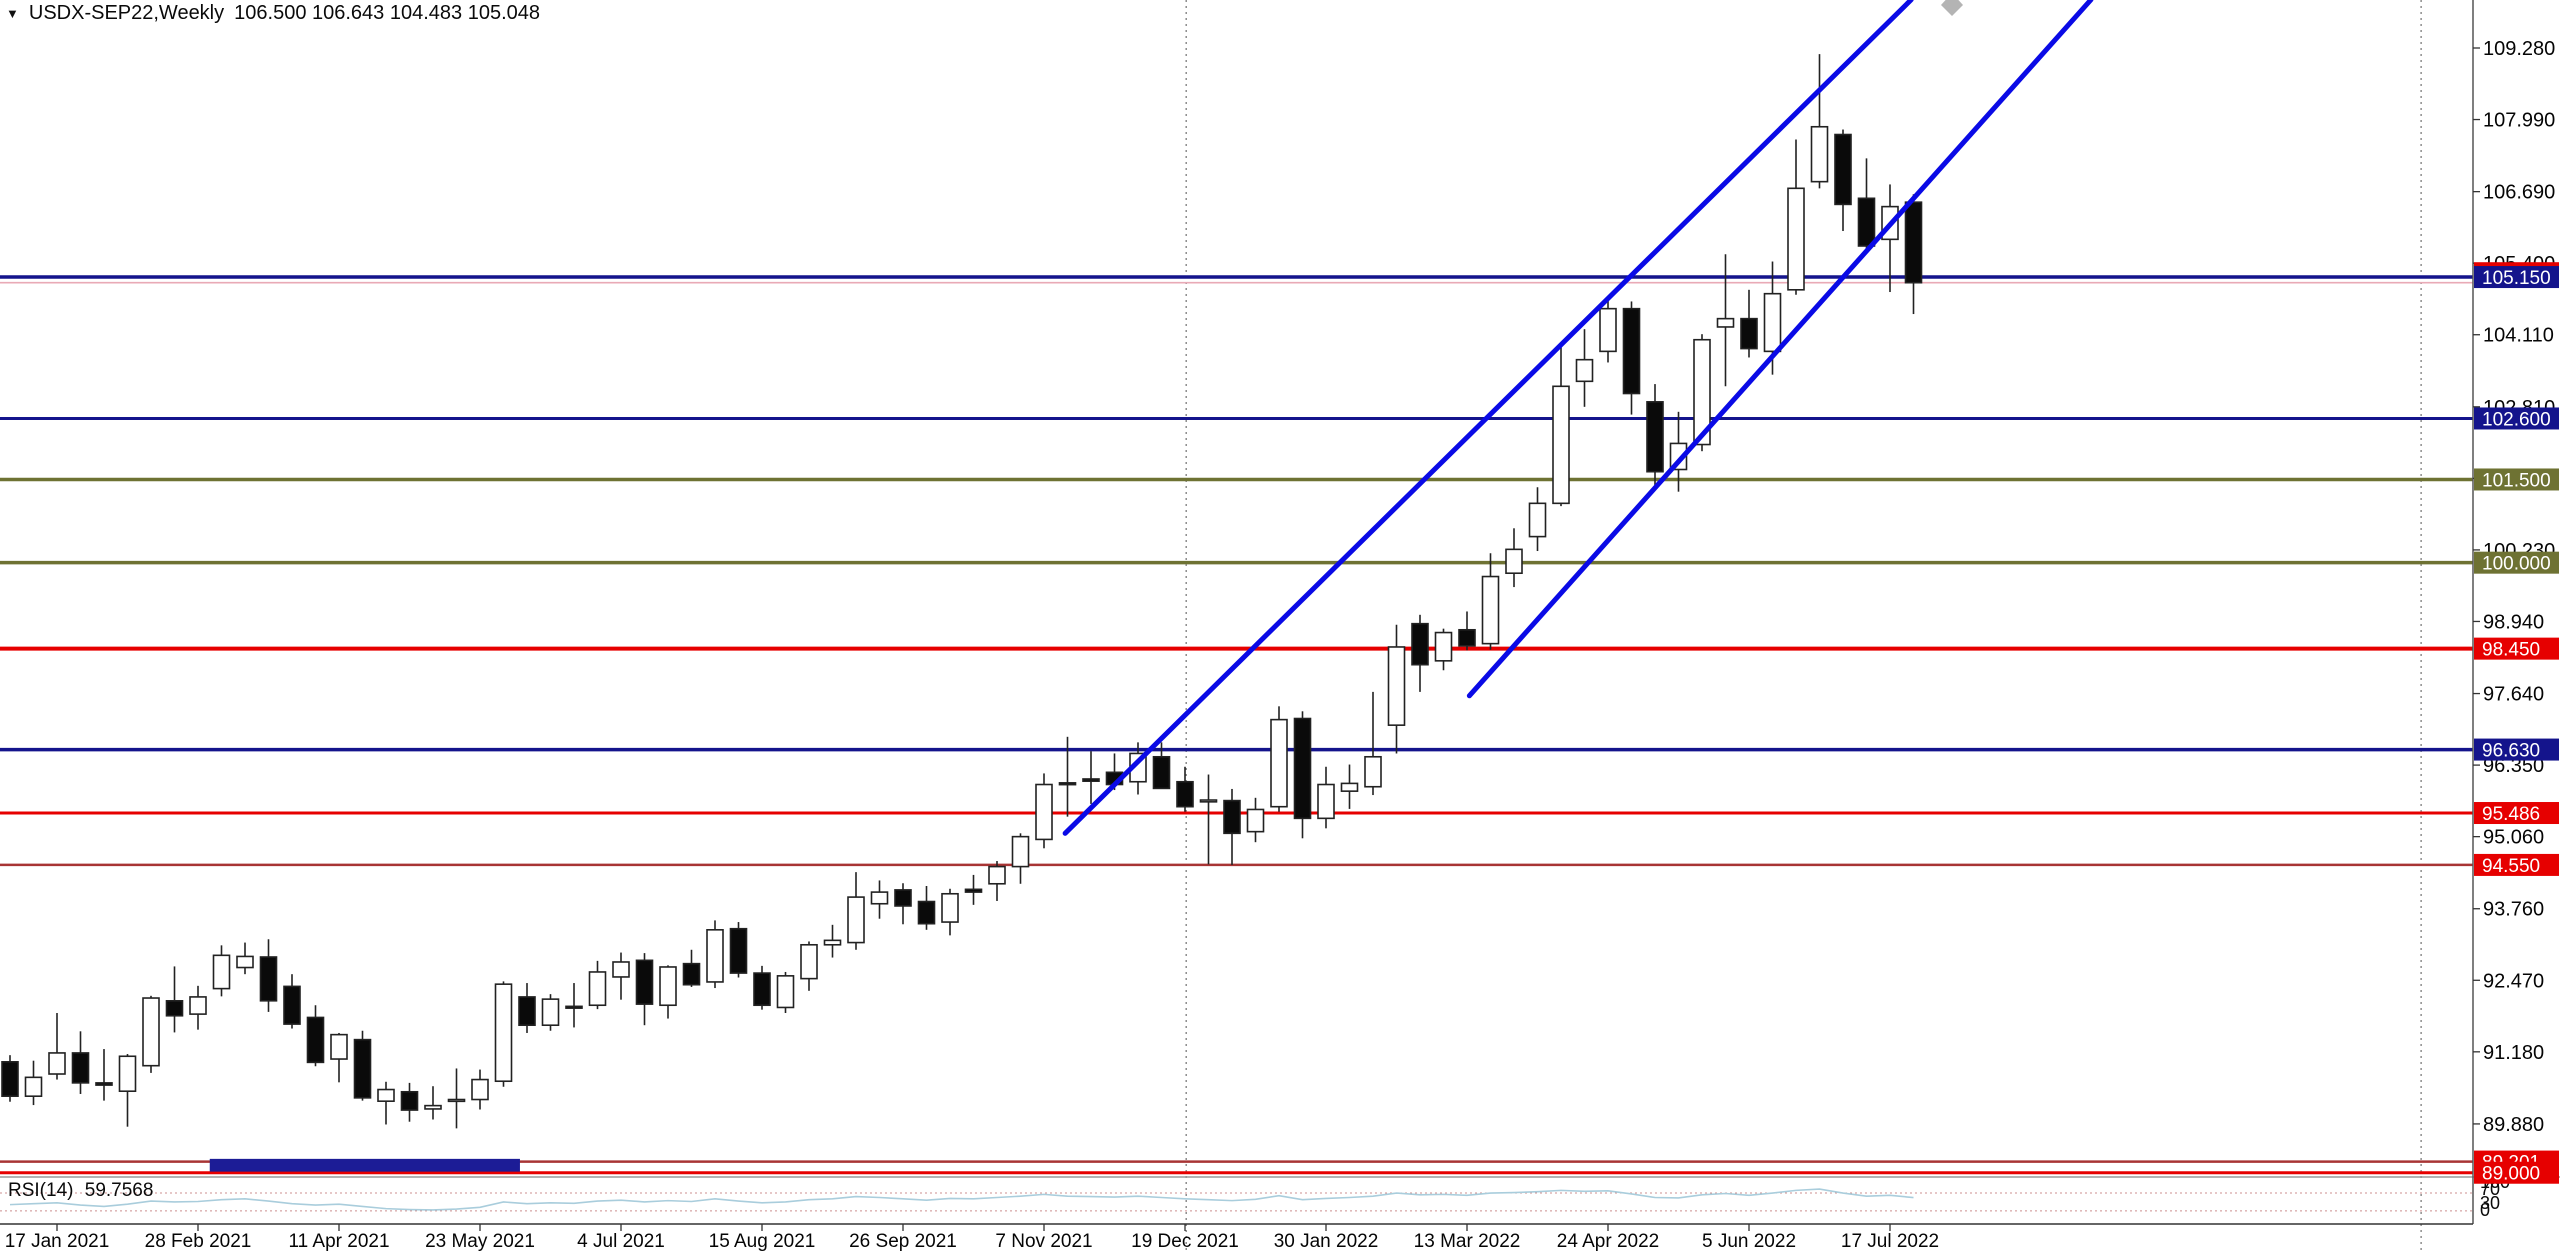  What do you see at coordinates (1326, 1241) in the screenshot?
I see `svg-text: 30 Jan 2022` at bounding box center [1326, 1241].